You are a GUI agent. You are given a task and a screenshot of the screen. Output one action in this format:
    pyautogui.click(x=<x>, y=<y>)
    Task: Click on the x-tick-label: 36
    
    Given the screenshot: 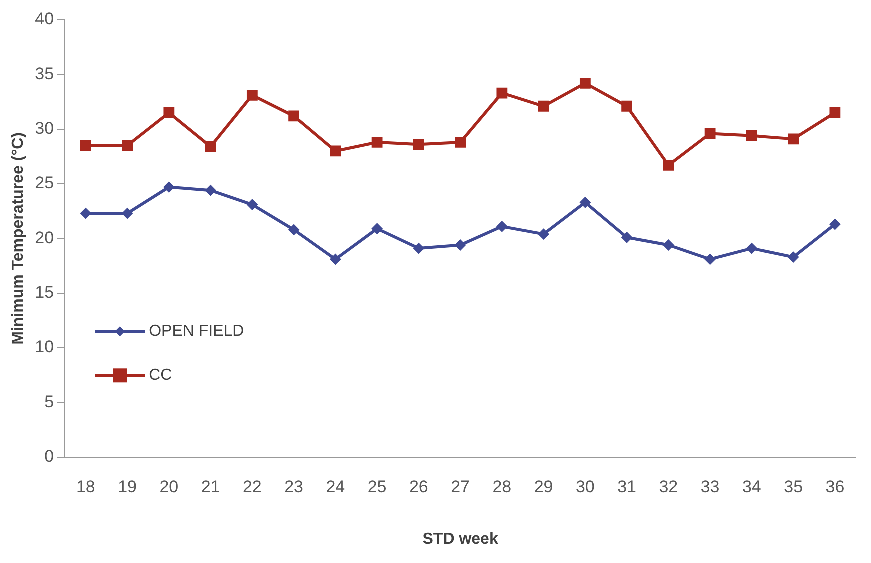 What is the action you would take?
    pyautogui.click(x=835, y=486)
    